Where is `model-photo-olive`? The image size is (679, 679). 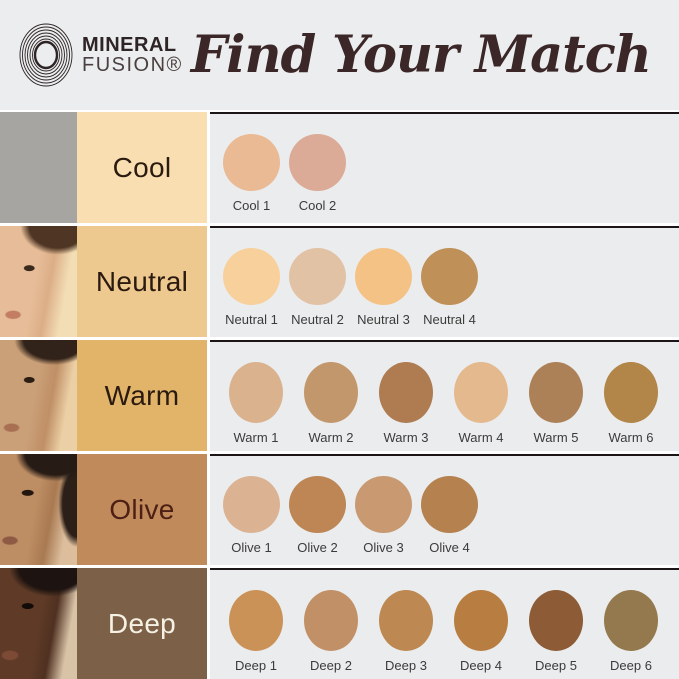 model-photo-olive is located at coordinates (38, 509).